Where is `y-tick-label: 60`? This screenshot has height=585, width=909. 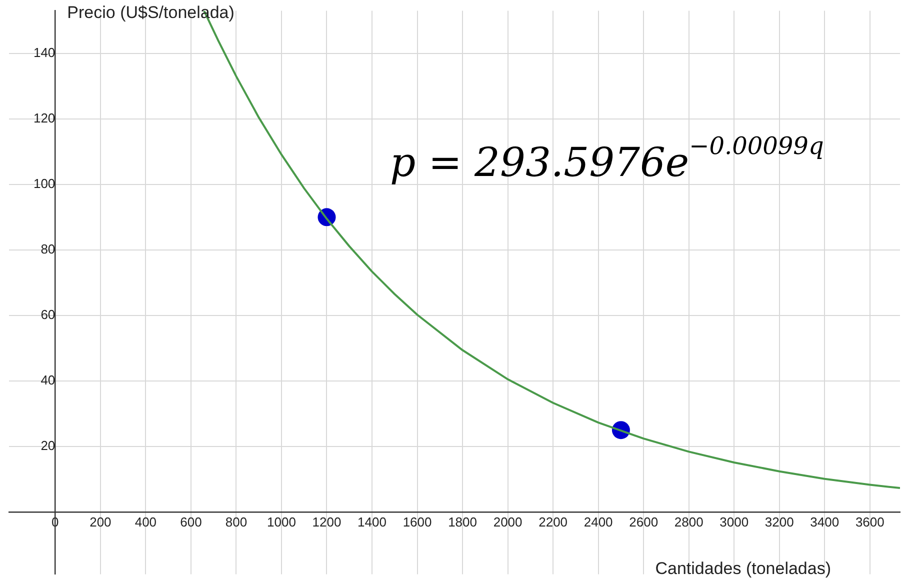
y-tick-label: 60 is located at coordinates (48, 314).